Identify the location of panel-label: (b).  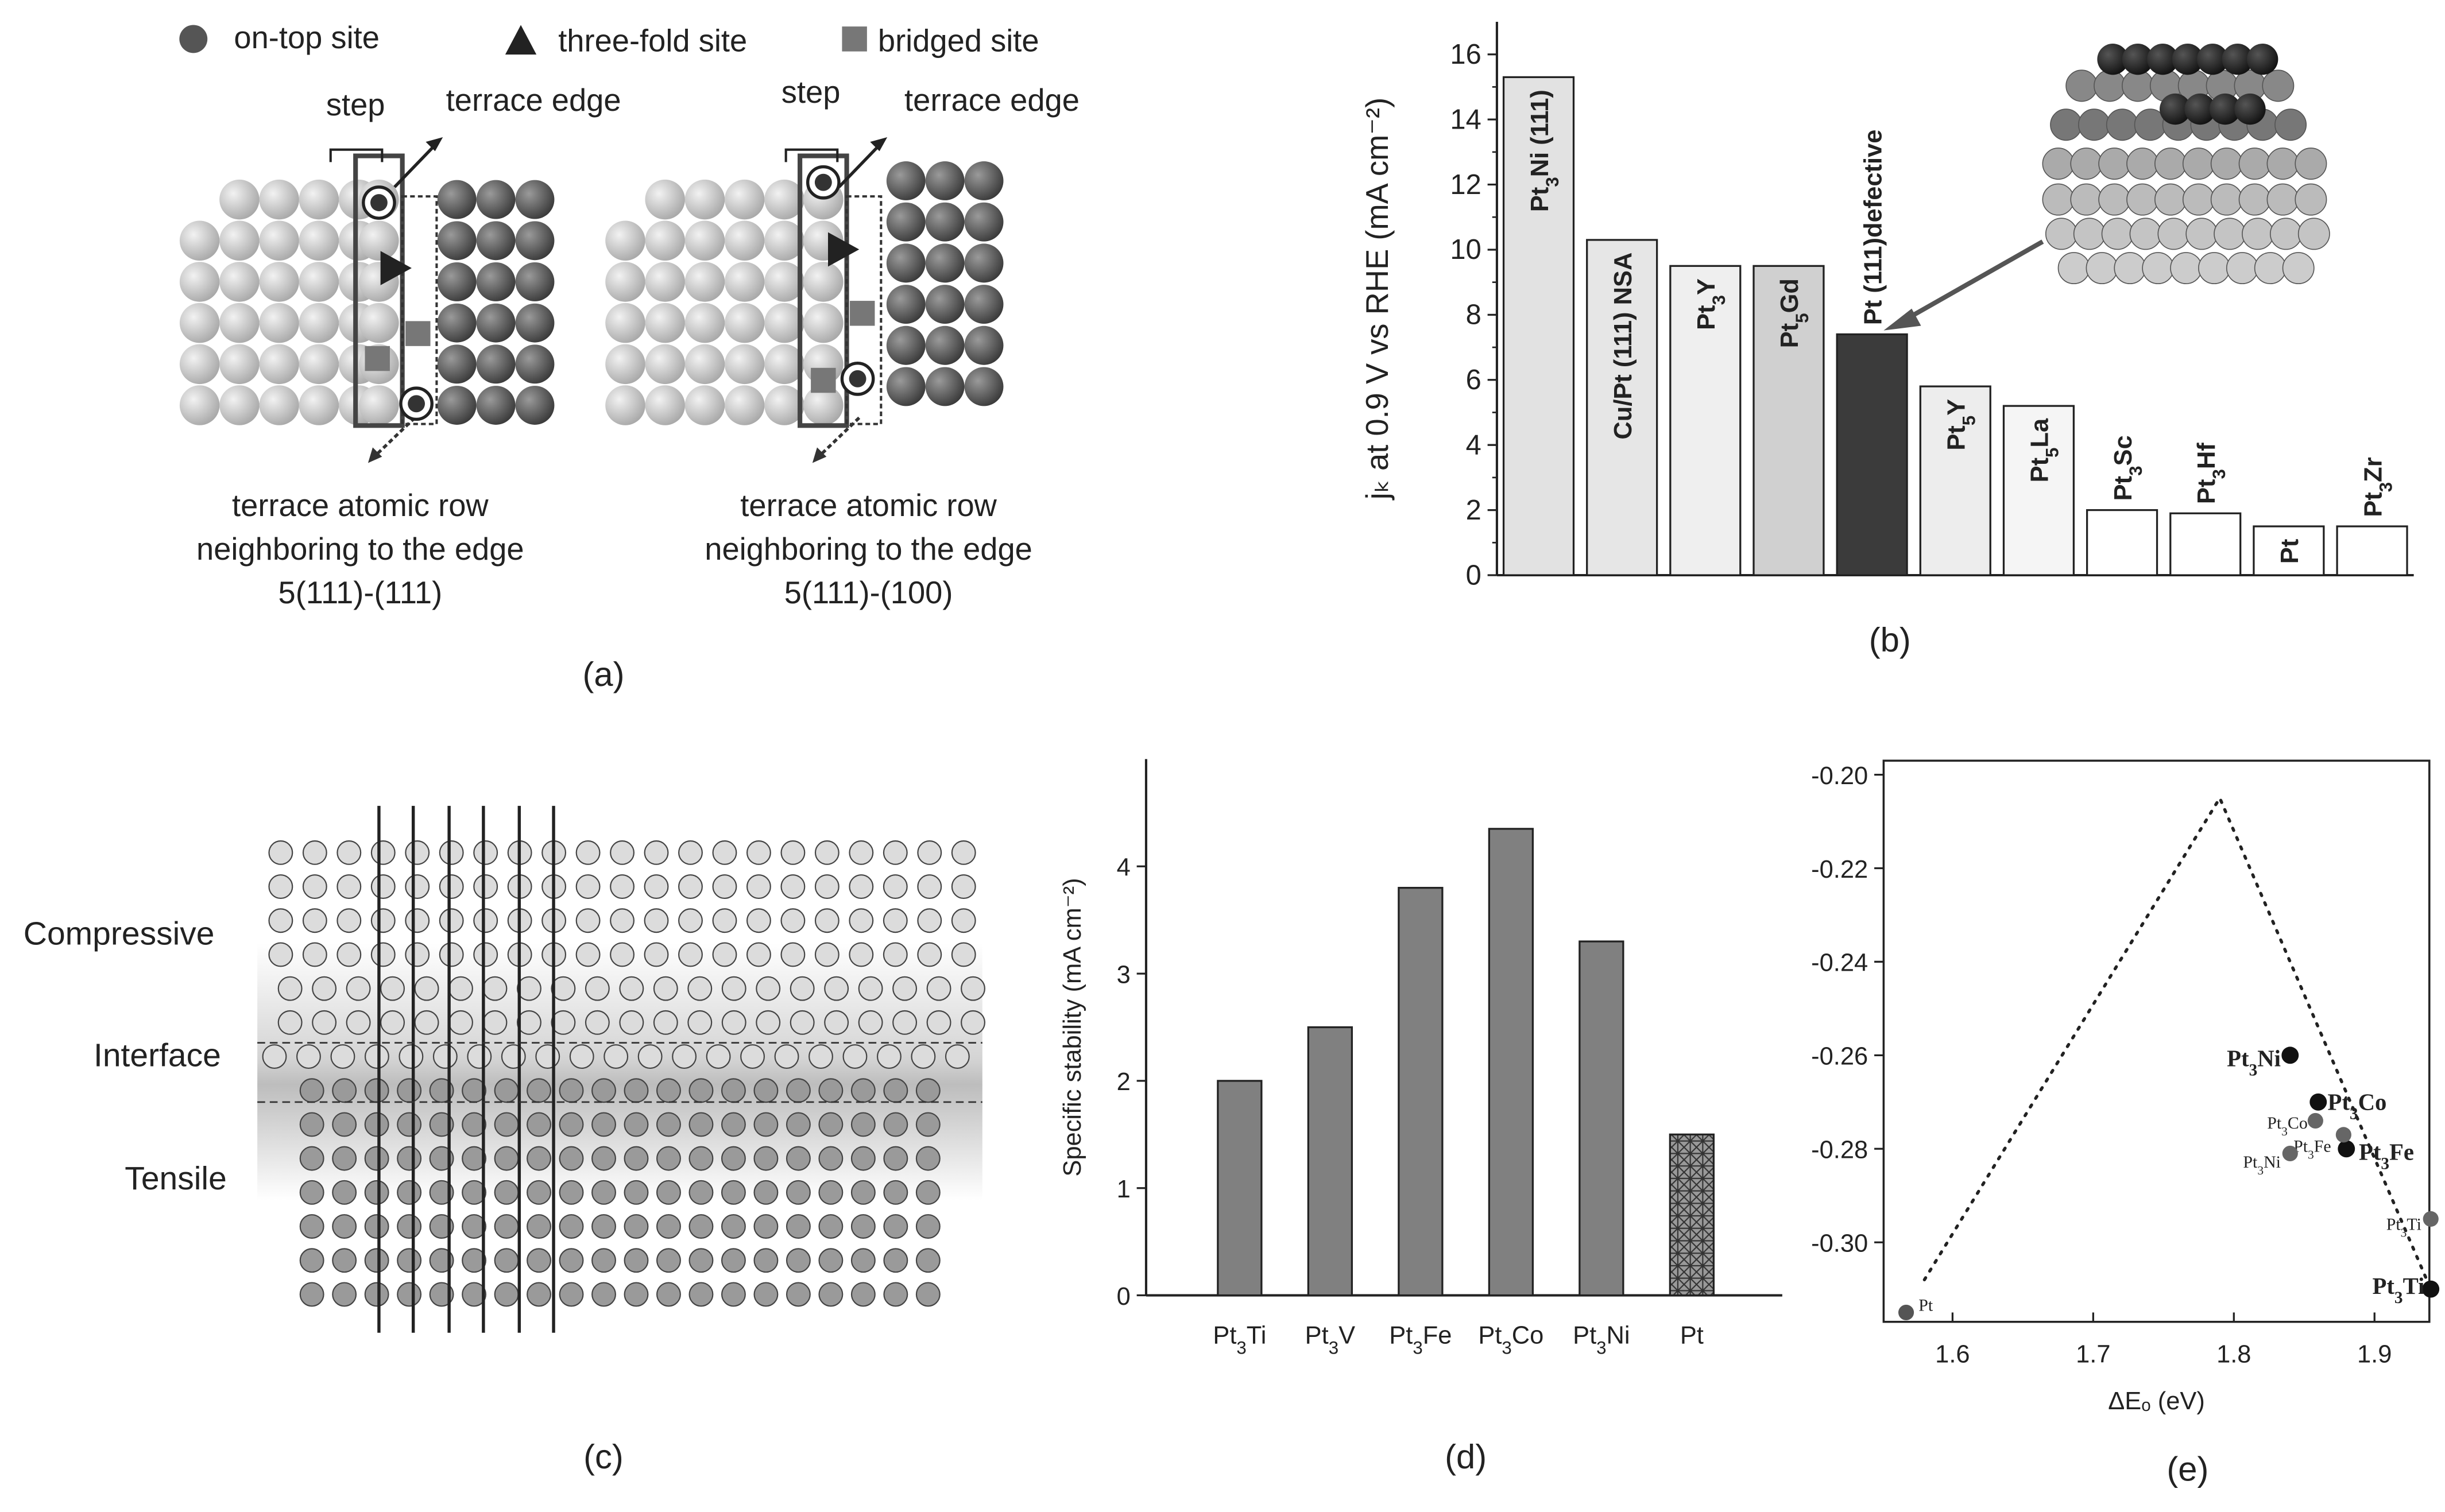
(1890, 640).